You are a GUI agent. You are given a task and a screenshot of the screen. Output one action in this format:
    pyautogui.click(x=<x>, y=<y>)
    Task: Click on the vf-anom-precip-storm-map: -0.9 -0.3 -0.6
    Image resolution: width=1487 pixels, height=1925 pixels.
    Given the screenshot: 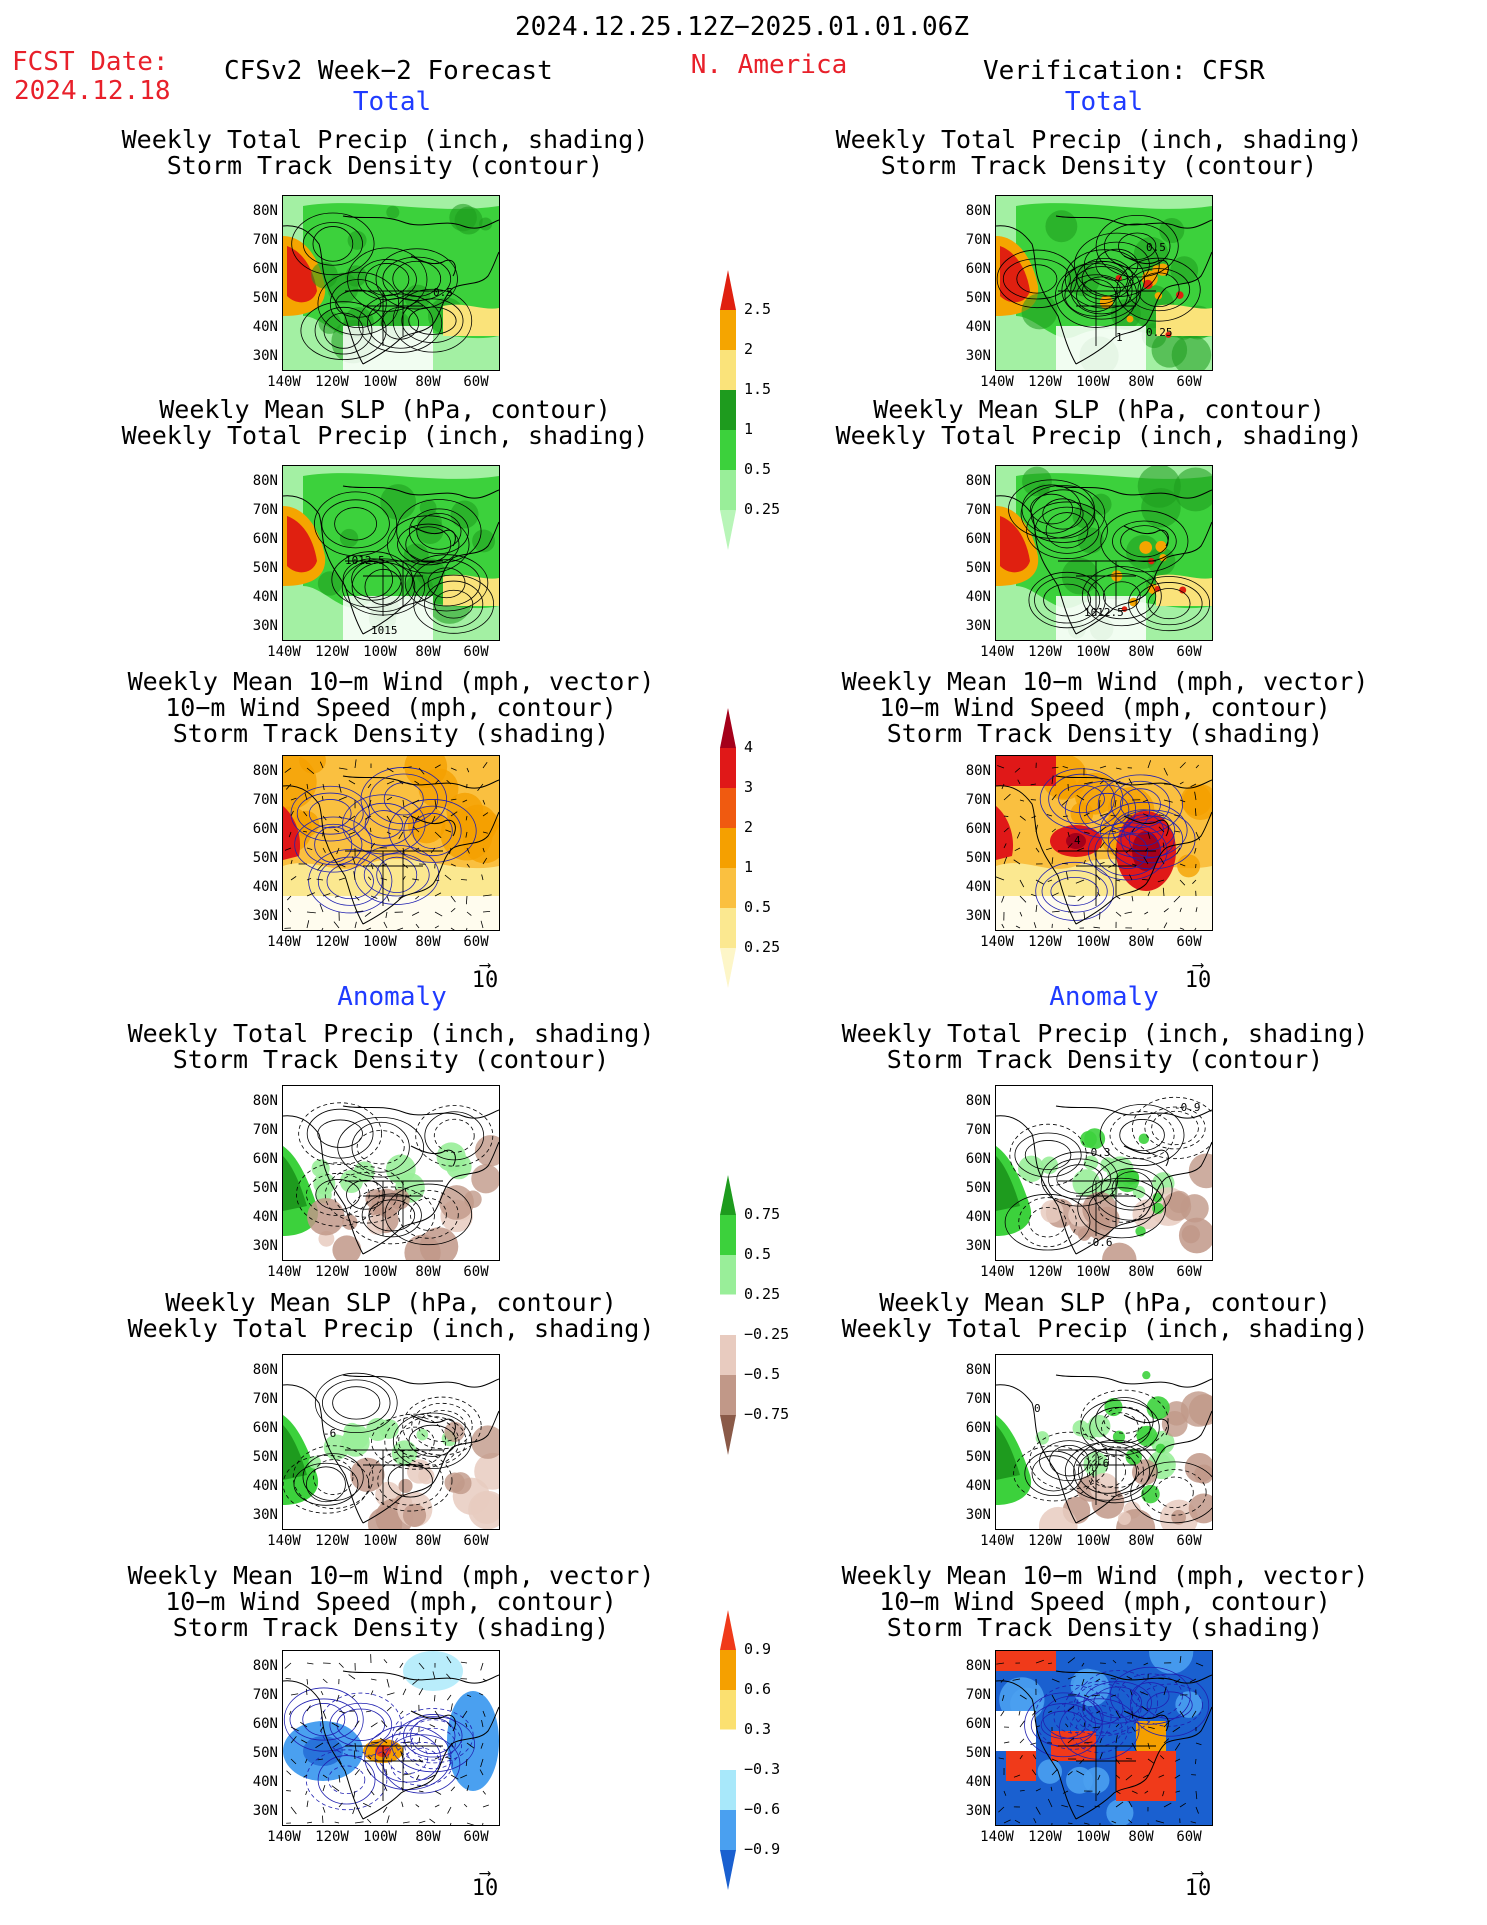 What is the action you would take?
    pyautogui.click(x=1104, y=1173)
    